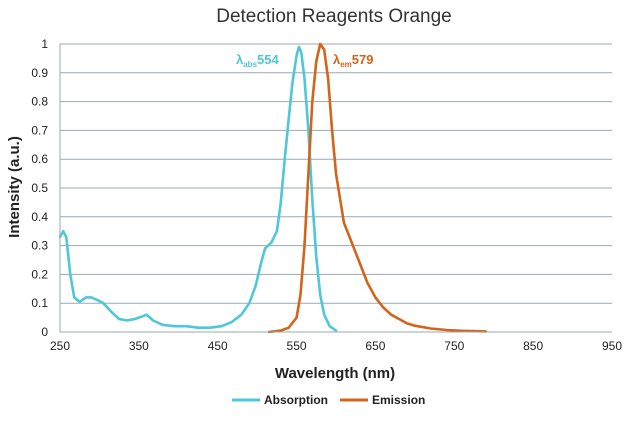  I want to click on chart-title: Detection Reagents Orange, so click(334, 16).